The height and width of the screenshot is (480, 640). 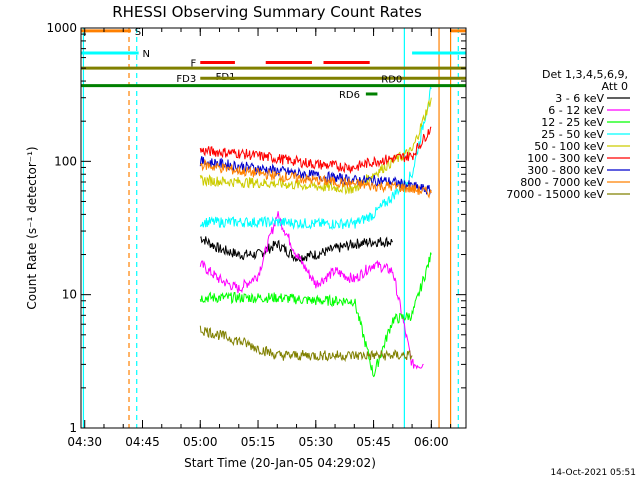 What do you see at coordinates (572, 134) in the screenshot?
I see `legend-entry-label: 25 - 50 keV` at bounding box center [572, 134].